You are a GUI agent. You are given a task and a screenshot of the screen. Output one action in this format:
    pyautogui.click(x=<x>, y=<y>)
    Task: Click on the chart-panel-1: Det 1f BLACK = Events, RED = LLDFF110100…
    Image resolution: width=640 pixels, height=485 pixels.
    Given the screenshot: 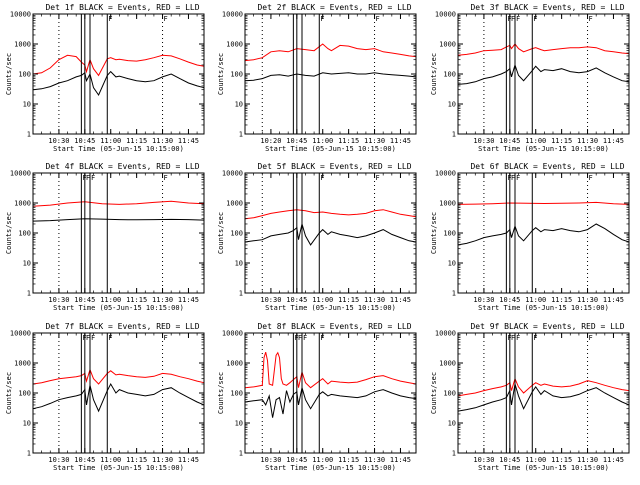 What is the action you would take?
    pyautogui.click(x=105, y=78)
    